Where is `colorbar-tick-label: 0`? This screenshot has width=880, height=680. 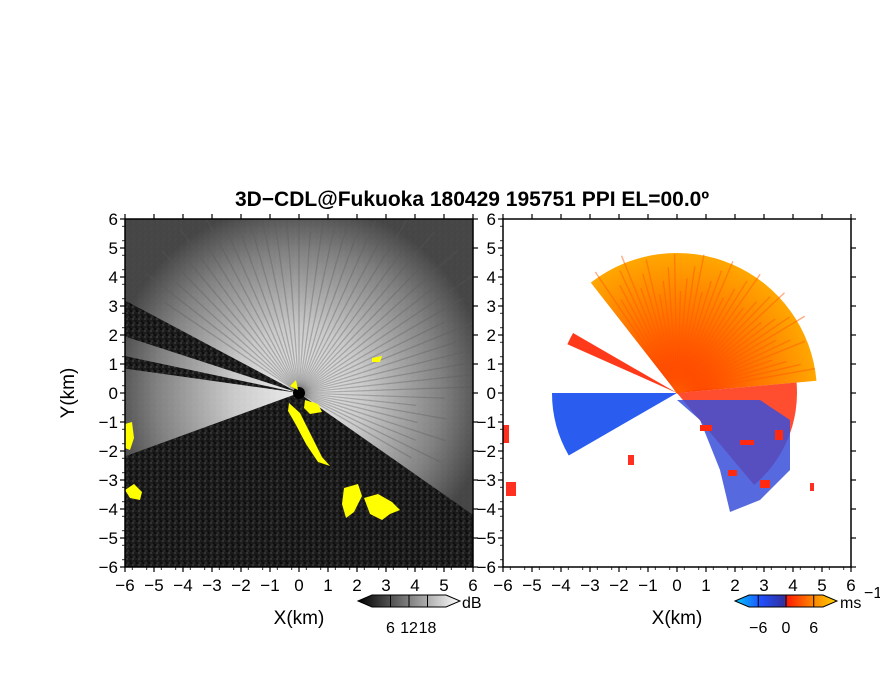
colorbar-tick-label: 0 is located at coordinates (786, 628).